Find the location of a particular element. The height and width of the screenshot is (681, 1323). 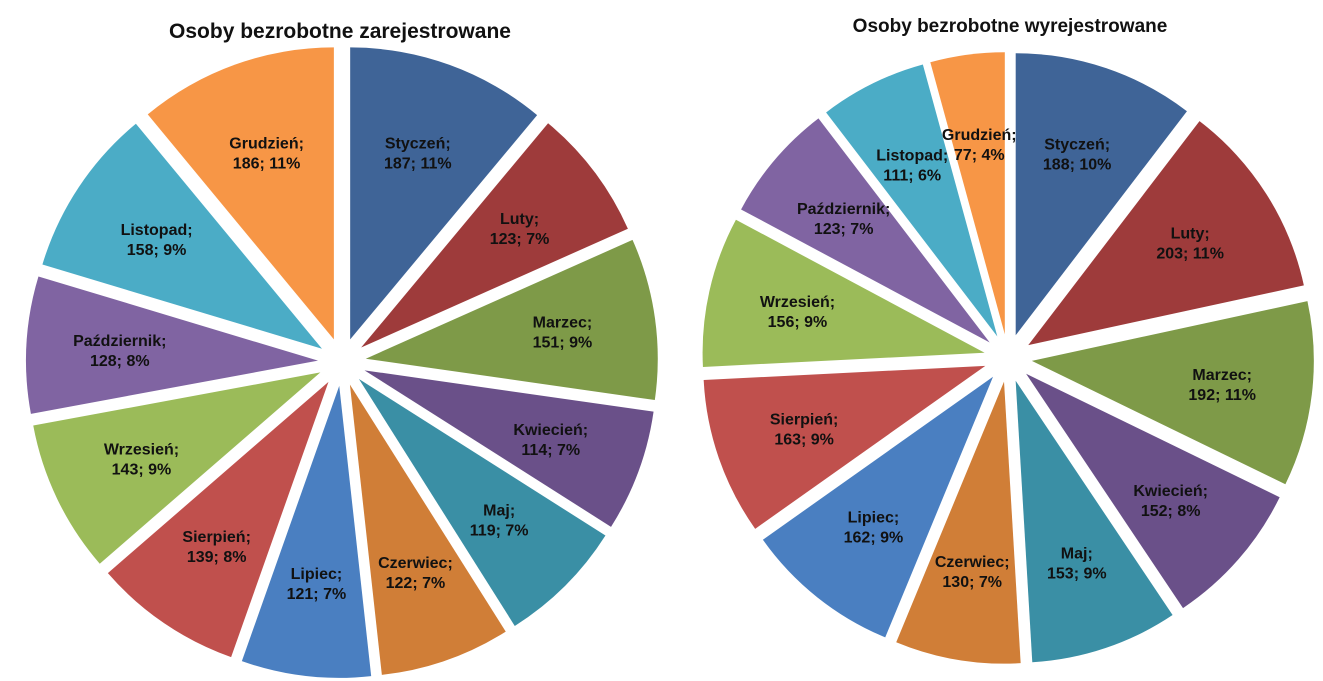

category-label: Październik is located at coordinates (117, 341).